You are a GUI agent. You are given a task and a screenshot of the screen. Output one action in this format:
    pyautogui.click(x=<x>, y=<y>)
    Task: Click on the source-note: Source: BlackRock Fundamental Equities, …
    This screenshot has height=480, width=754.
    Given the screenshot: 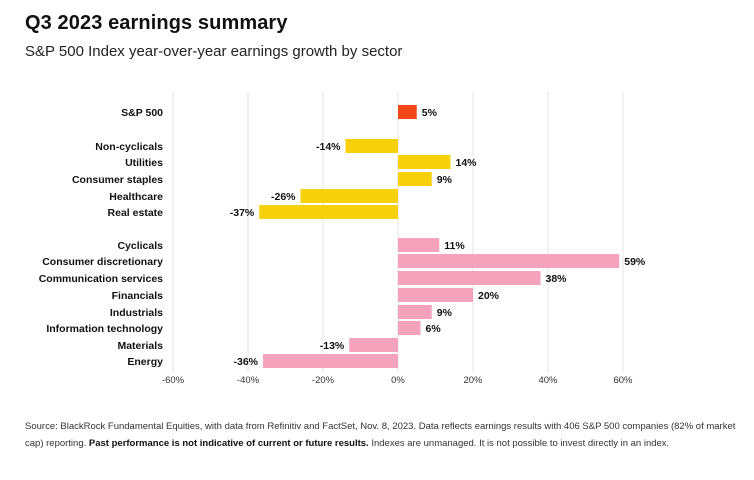 What is the action you would take?
    pyautogui.click(x=385, y=435)
    